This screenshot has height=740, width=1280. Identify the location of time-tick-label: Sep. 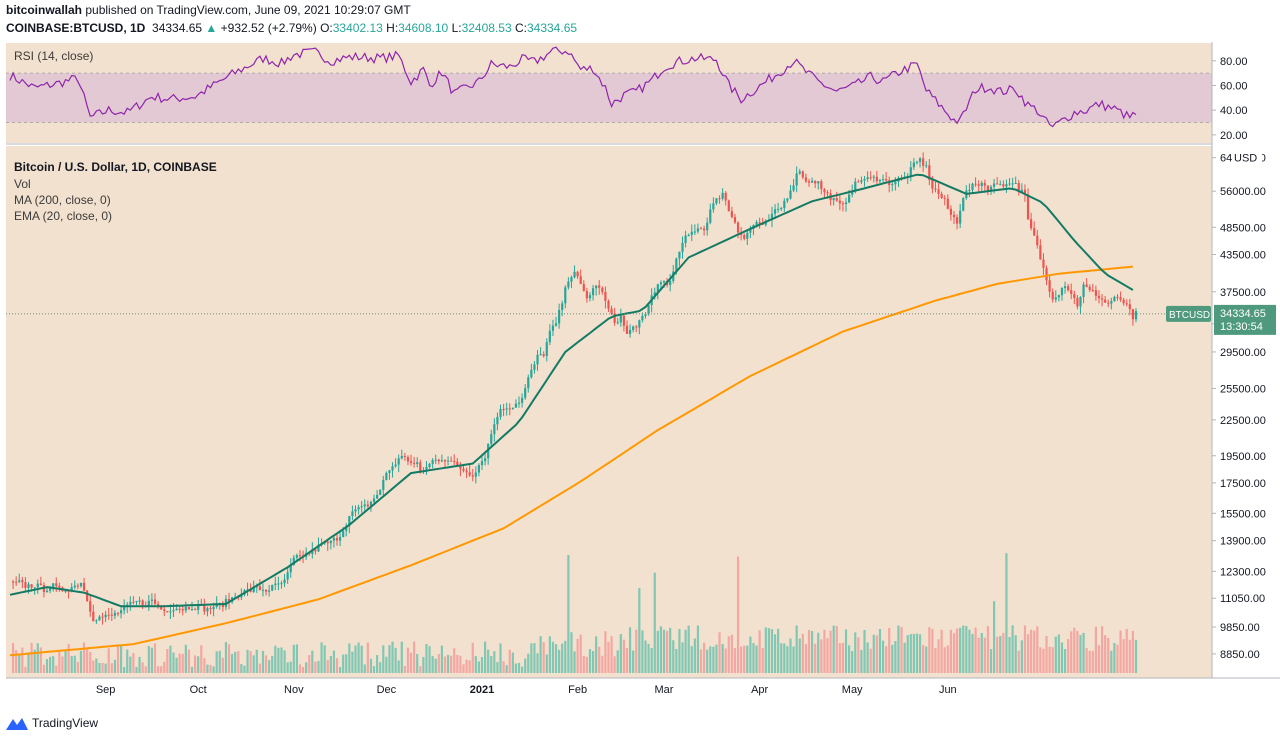
(106, 690).